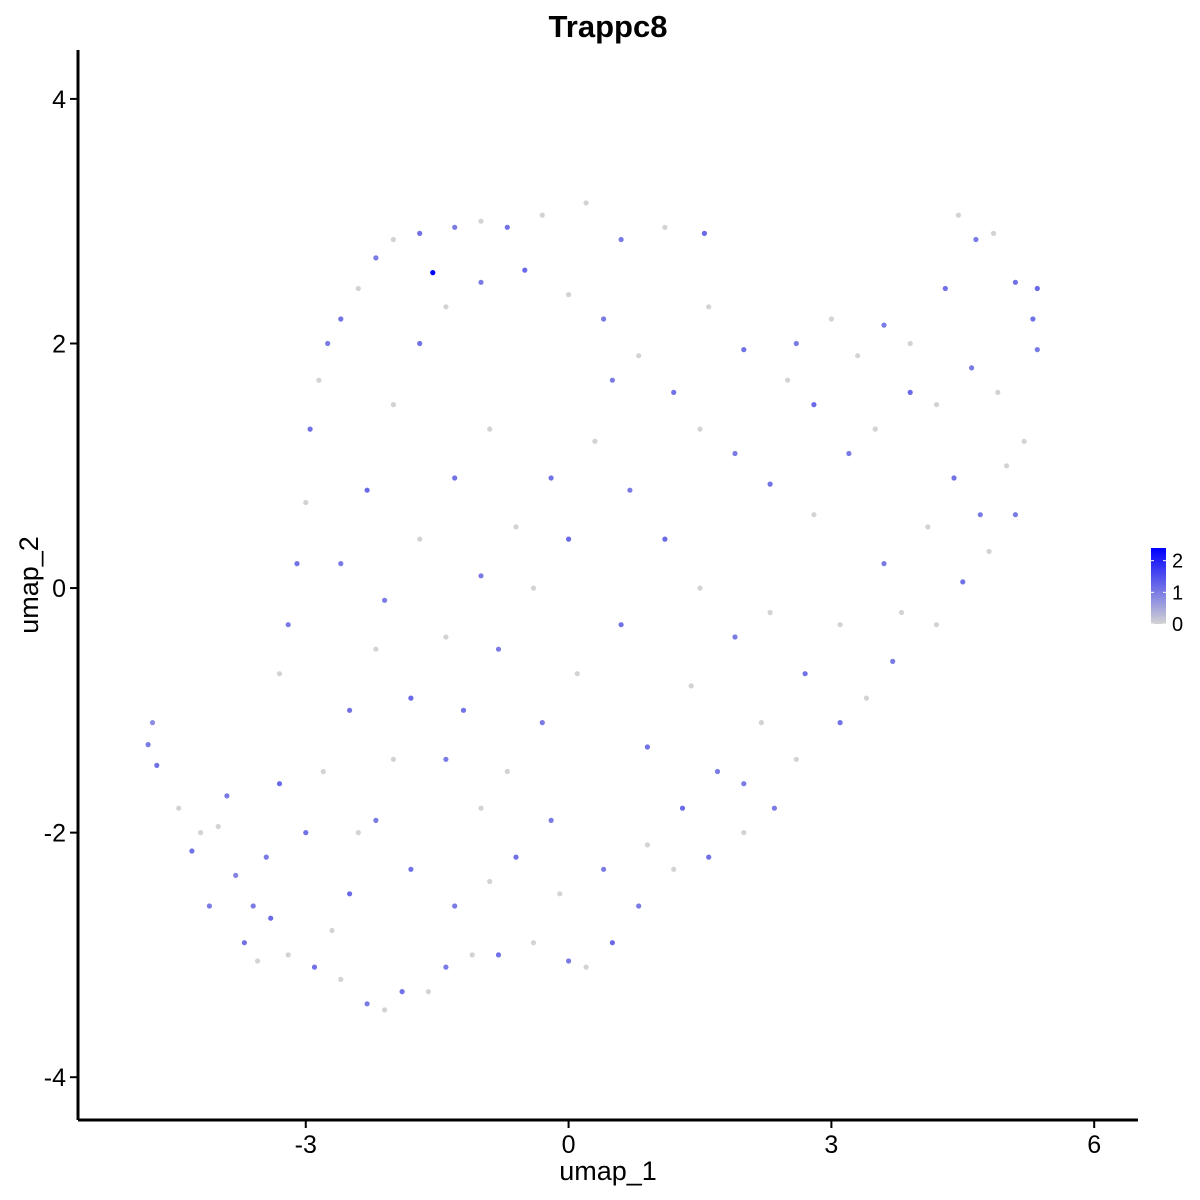 The image size is (1200, 1200). Describe the element at coordinates (698, 1139) in the screenshot. I see `x-axis-ticks: -3 0 3 6` at that location.